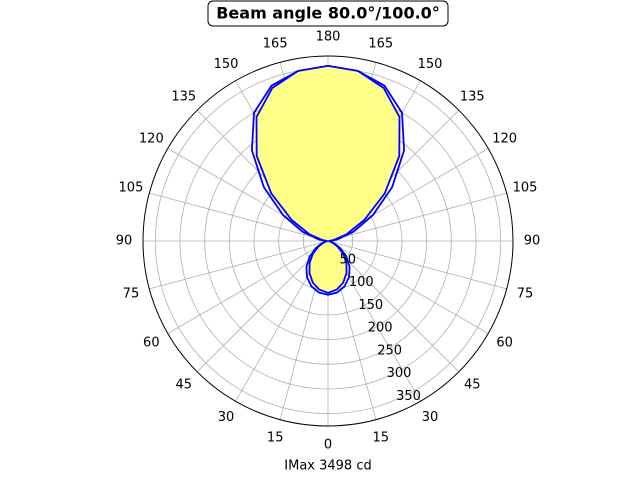 The image size is (640, 480). I want to click on angle-tick-label: 0, so click(328, 445).